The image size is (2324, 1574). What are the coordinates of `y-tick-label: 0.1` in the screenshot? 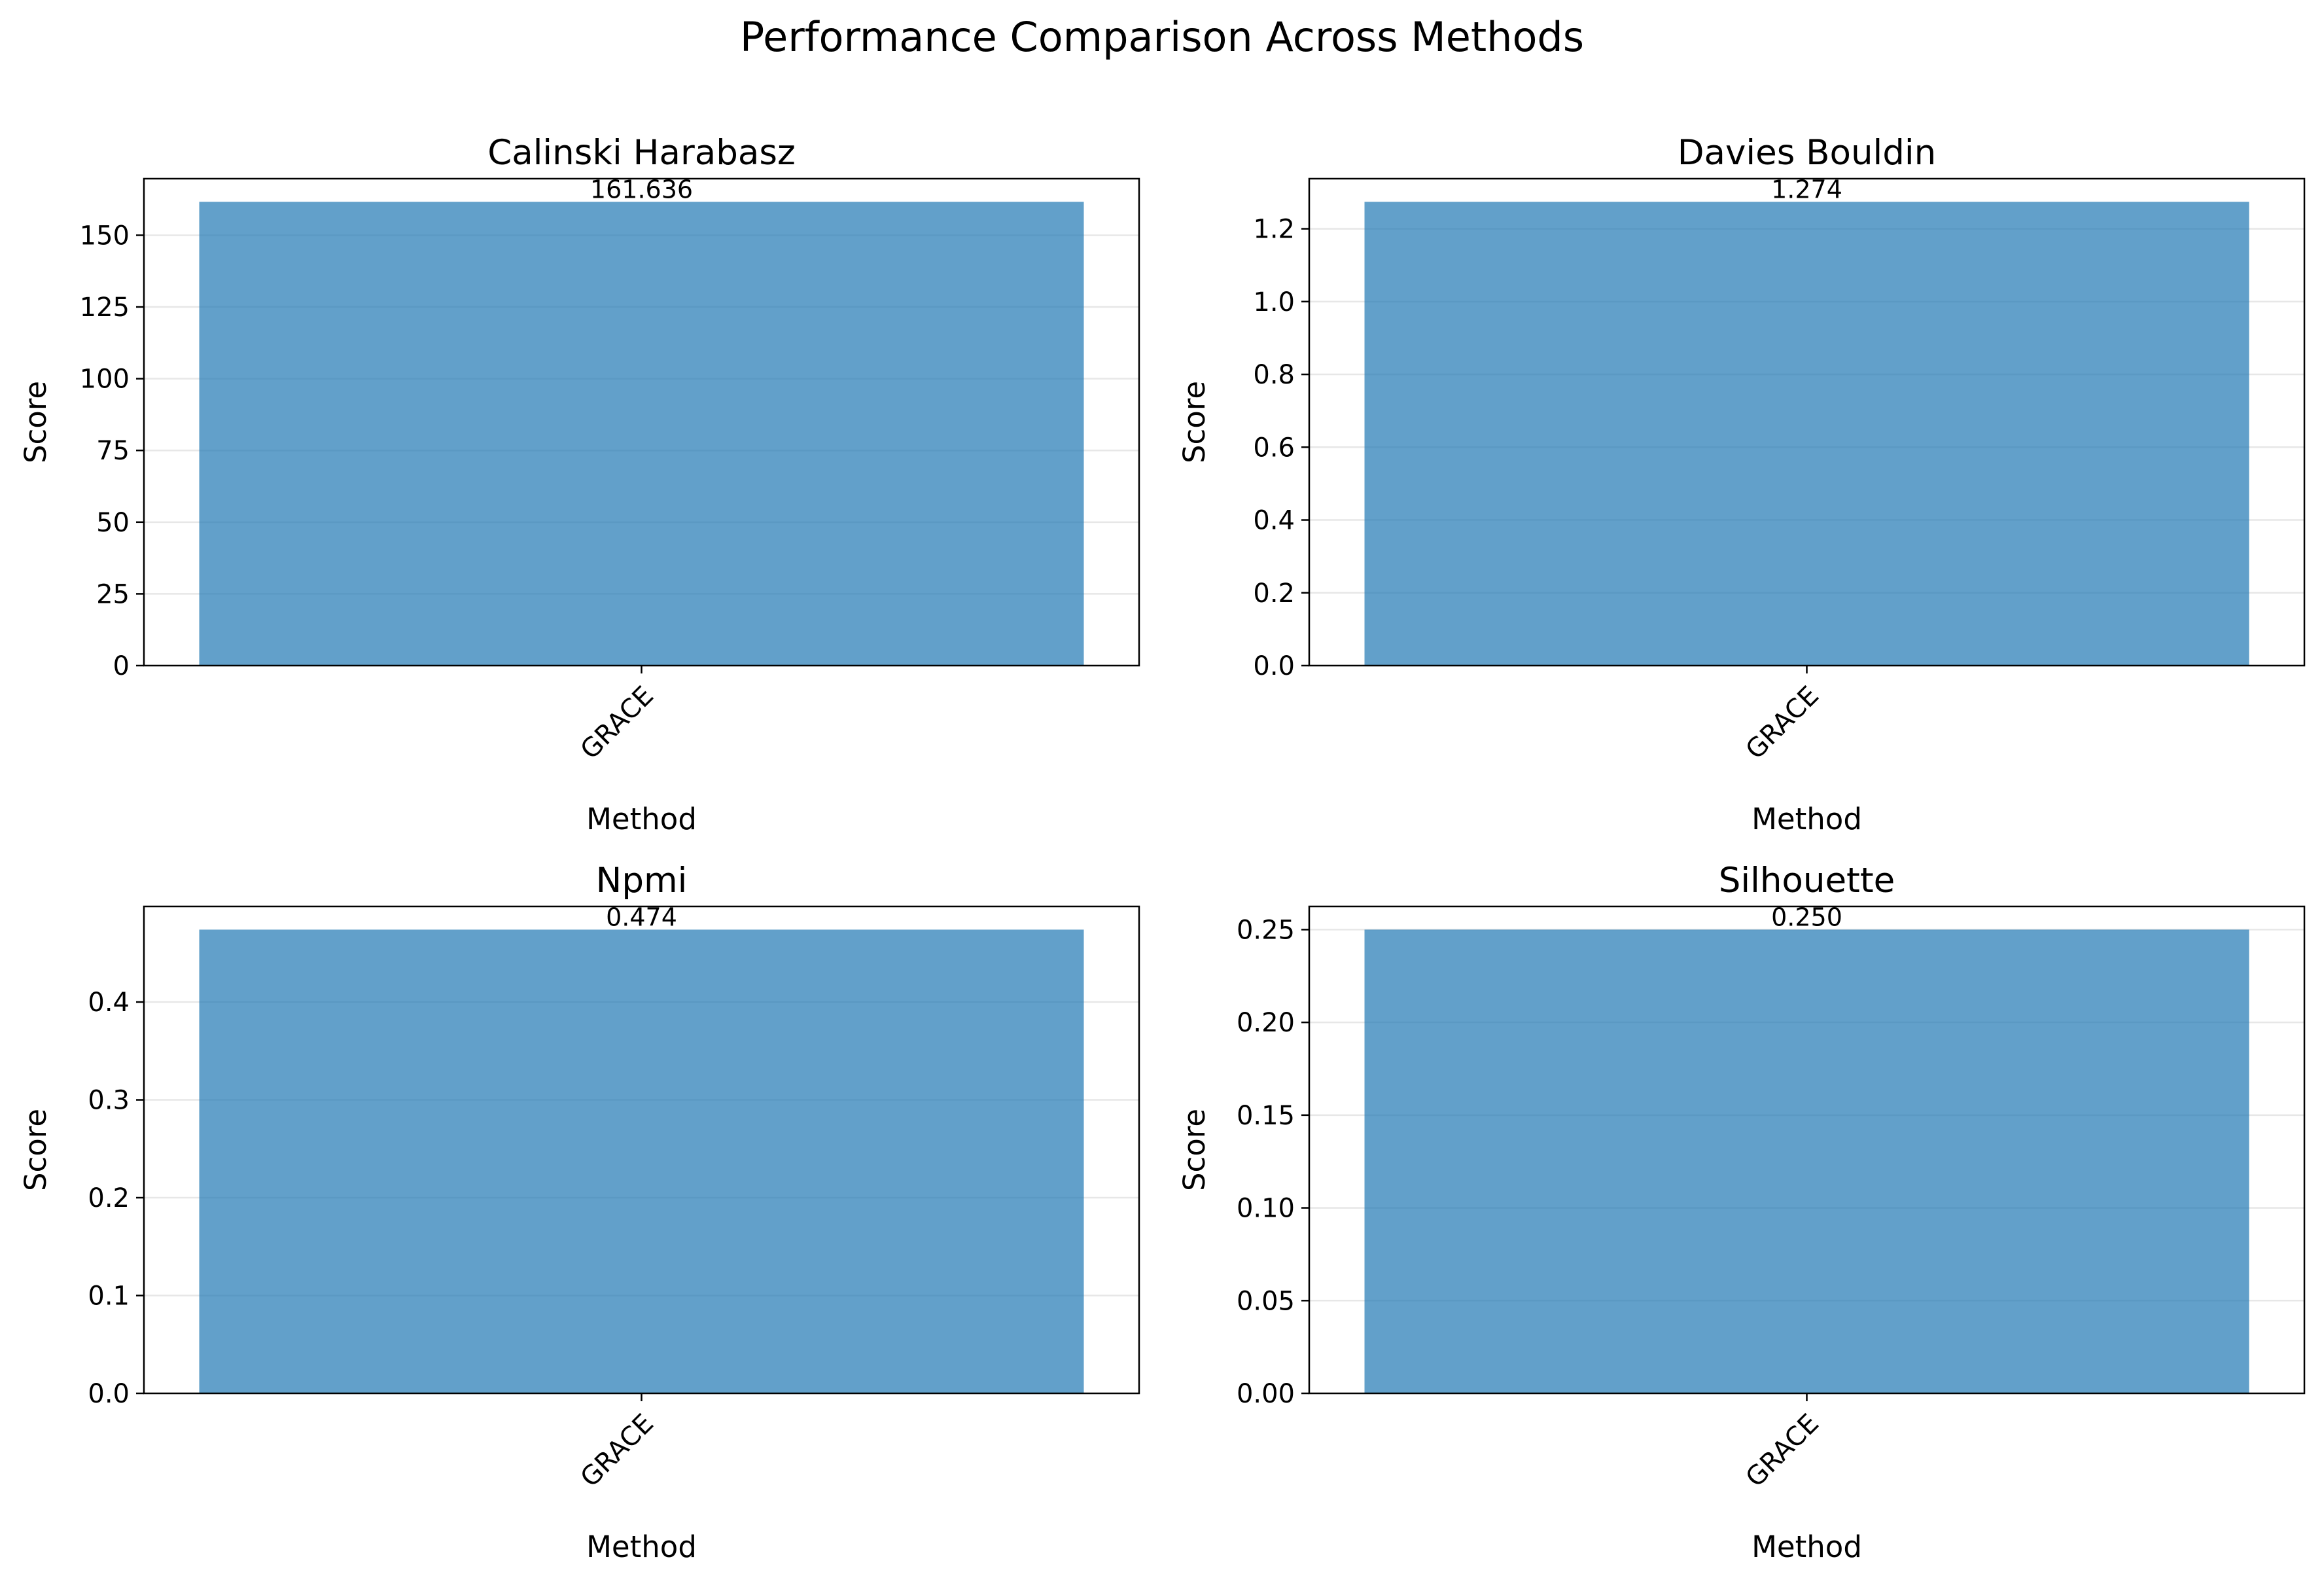 It's located at (109, 1296).